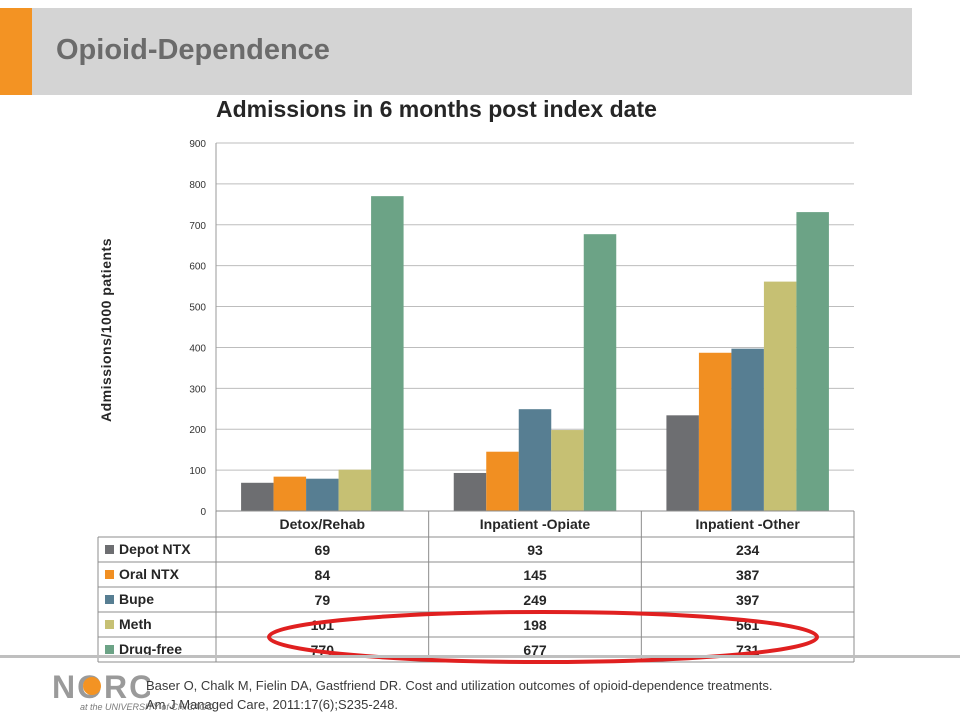 The width and height of the screenshot is (960, 720). I want to click on chart-title: Admissions in 6 months post index date, so click(436, 109).